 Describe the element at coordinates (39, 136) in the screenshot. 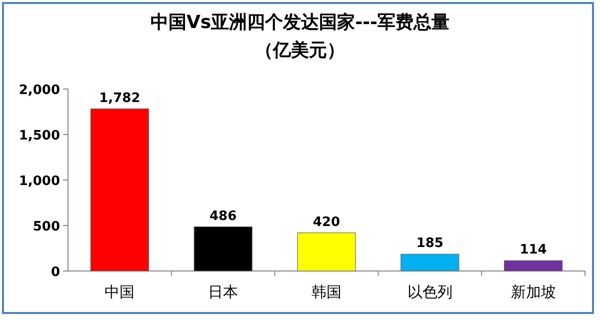

I see `y-tick-label: 1,500` at that location.